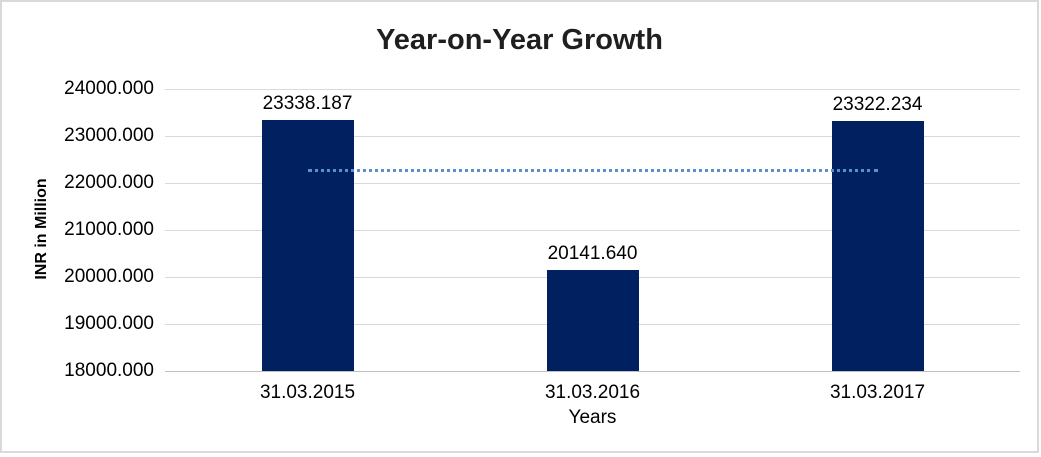  Describe the element at coordinates (109, 370) in the screenshot. I see `y-tick-label: 18000.000` at that location.